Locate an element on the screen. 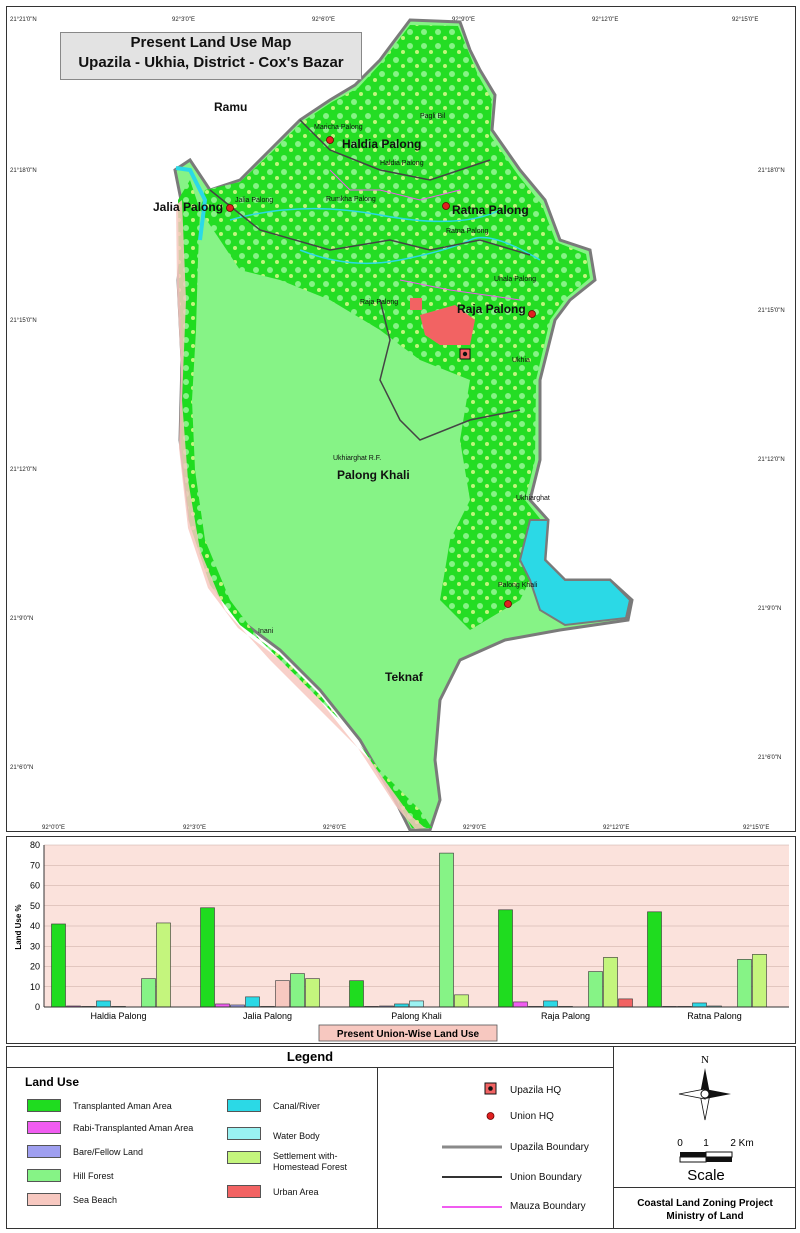 The height and width of the screenshot is (1233, 800). symbol-label: Upazila HQ is located at coordinates (536, 1090).